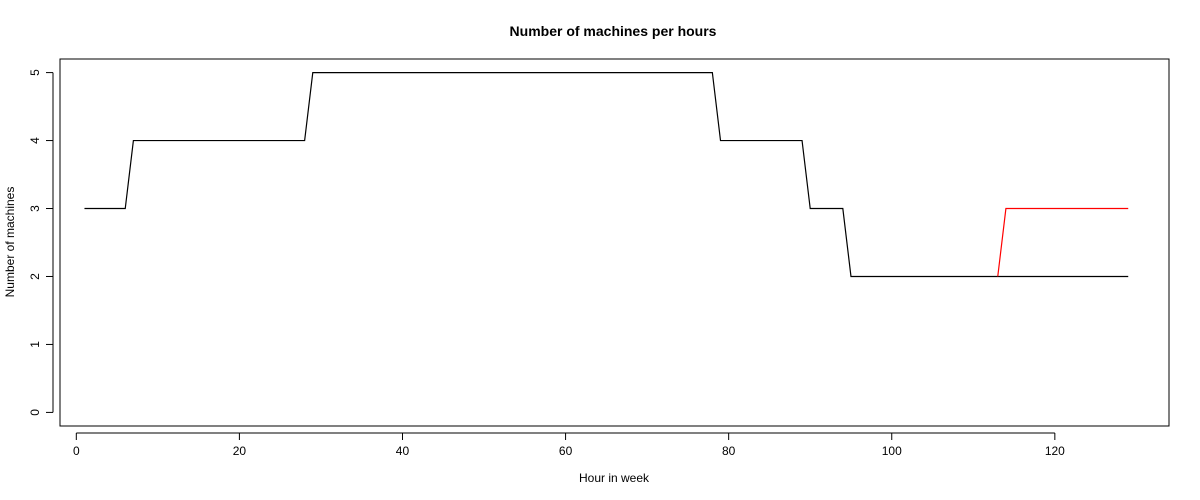 This screenshot has width=1200, height=500. I want to click on x-axis: 0 20 40 60 80 100 120, so click(569, 445).